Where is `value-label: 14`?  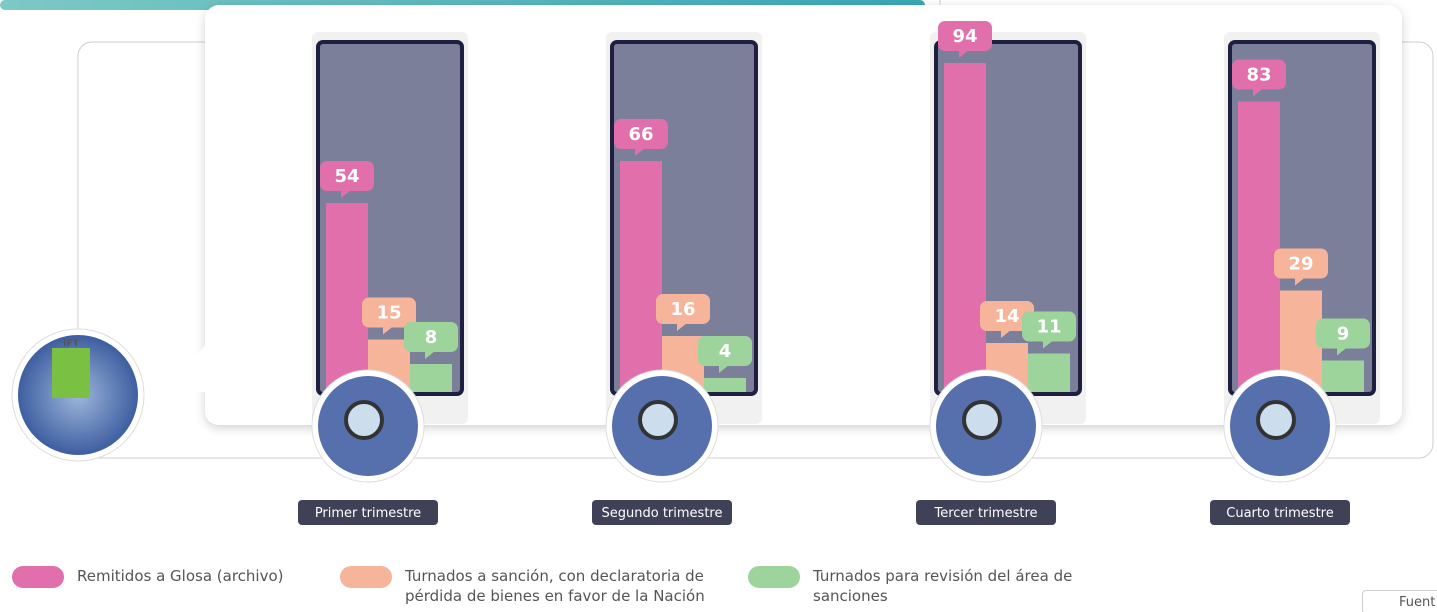
value-label: 14 is located at coordinates (1006, 316).